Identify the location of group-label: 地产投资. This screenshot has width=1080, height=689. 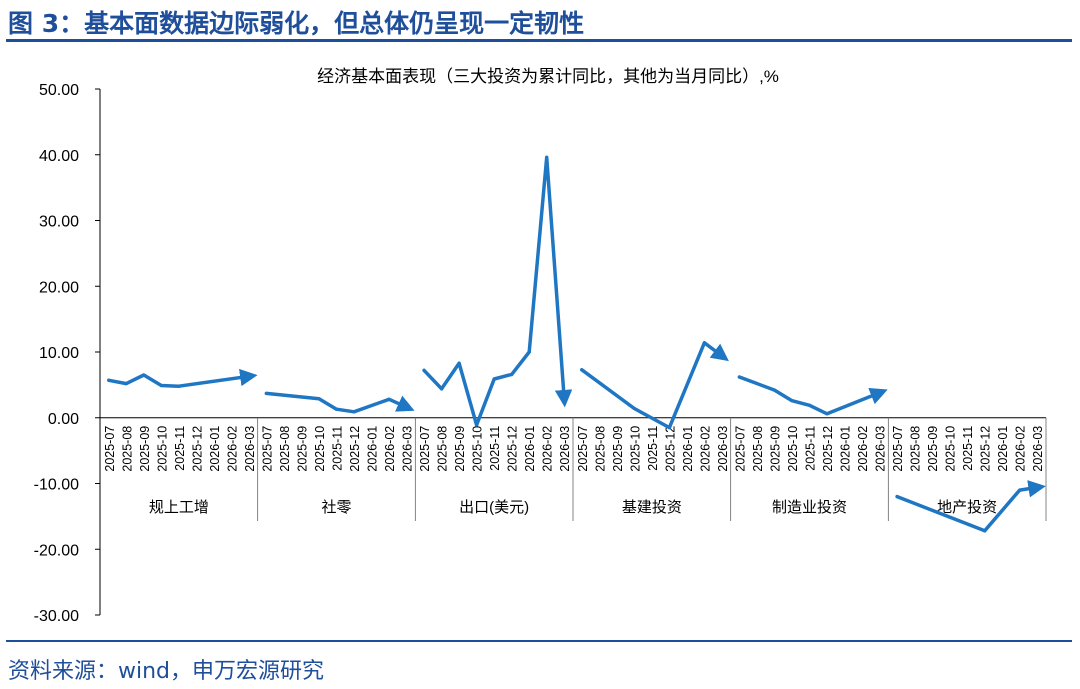
(967, 507).